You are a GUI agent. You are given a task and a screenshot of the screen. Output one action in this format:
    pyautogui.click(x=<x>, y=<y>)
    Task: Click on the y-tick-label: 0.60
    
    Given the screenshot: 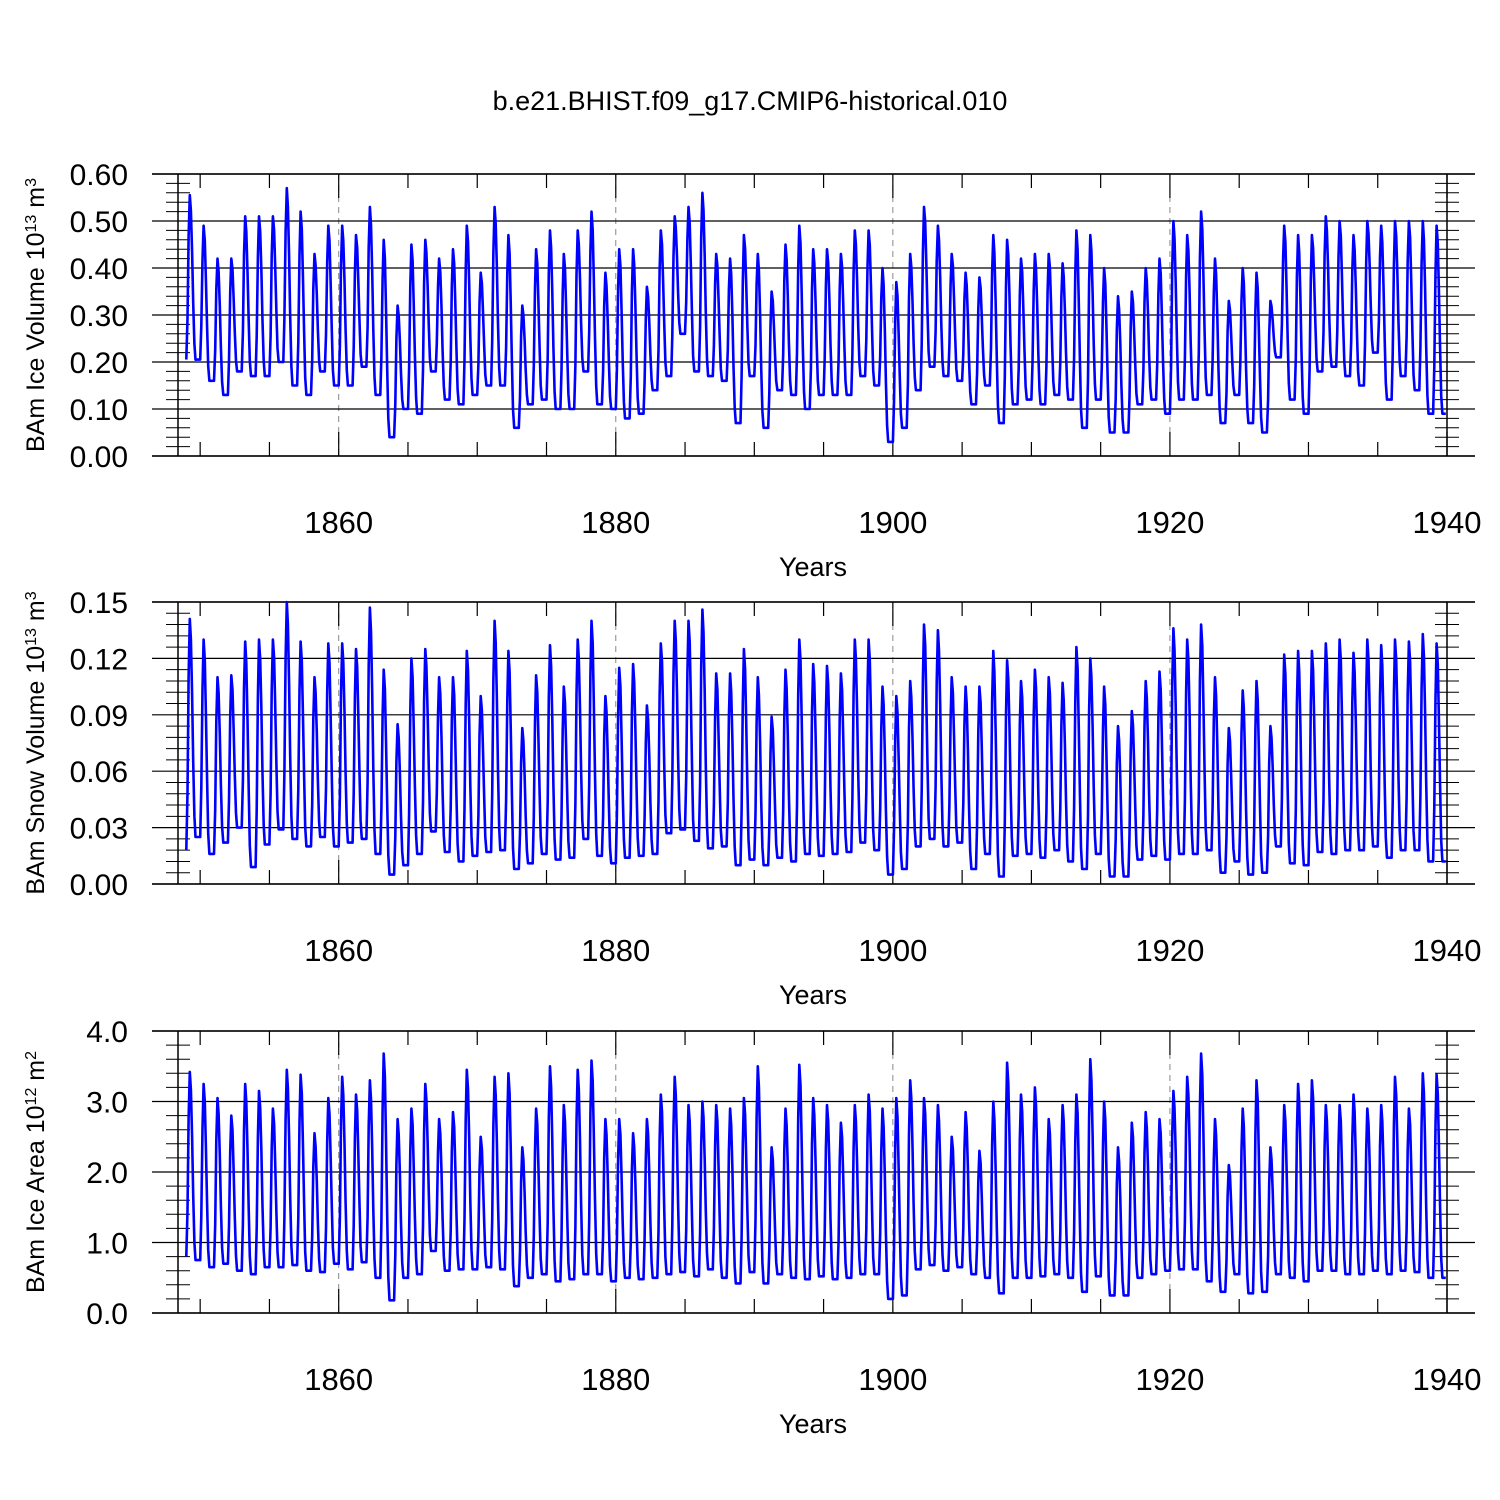 What is the action you would take?
    pyautogui.click(x=99, y=175)
    